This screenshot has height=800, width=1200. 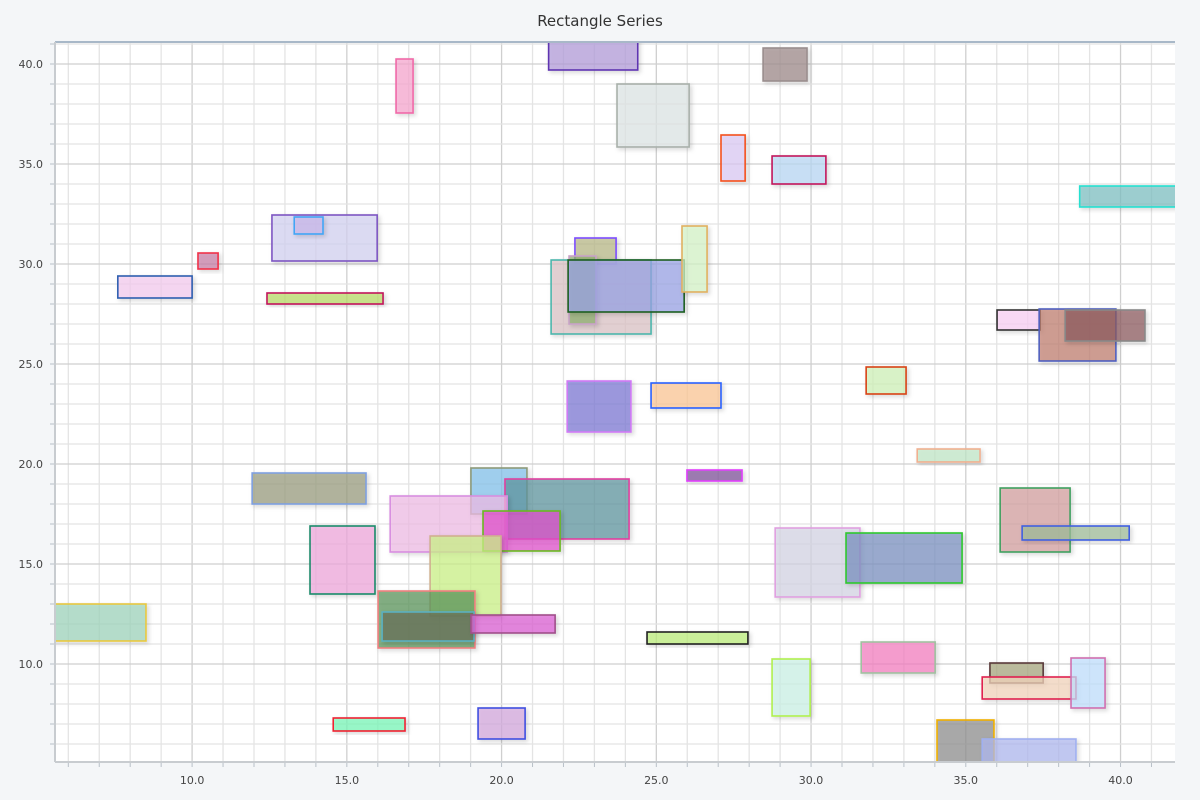 I want to click on y-tick-label: 25.0, so click(x=31, y=364).